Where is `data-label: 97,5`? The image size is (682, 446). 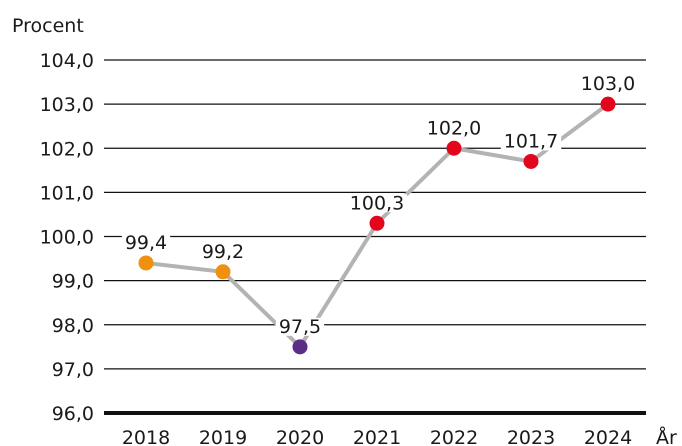
data-label: 97,5 is located at coordinates (300, 327).